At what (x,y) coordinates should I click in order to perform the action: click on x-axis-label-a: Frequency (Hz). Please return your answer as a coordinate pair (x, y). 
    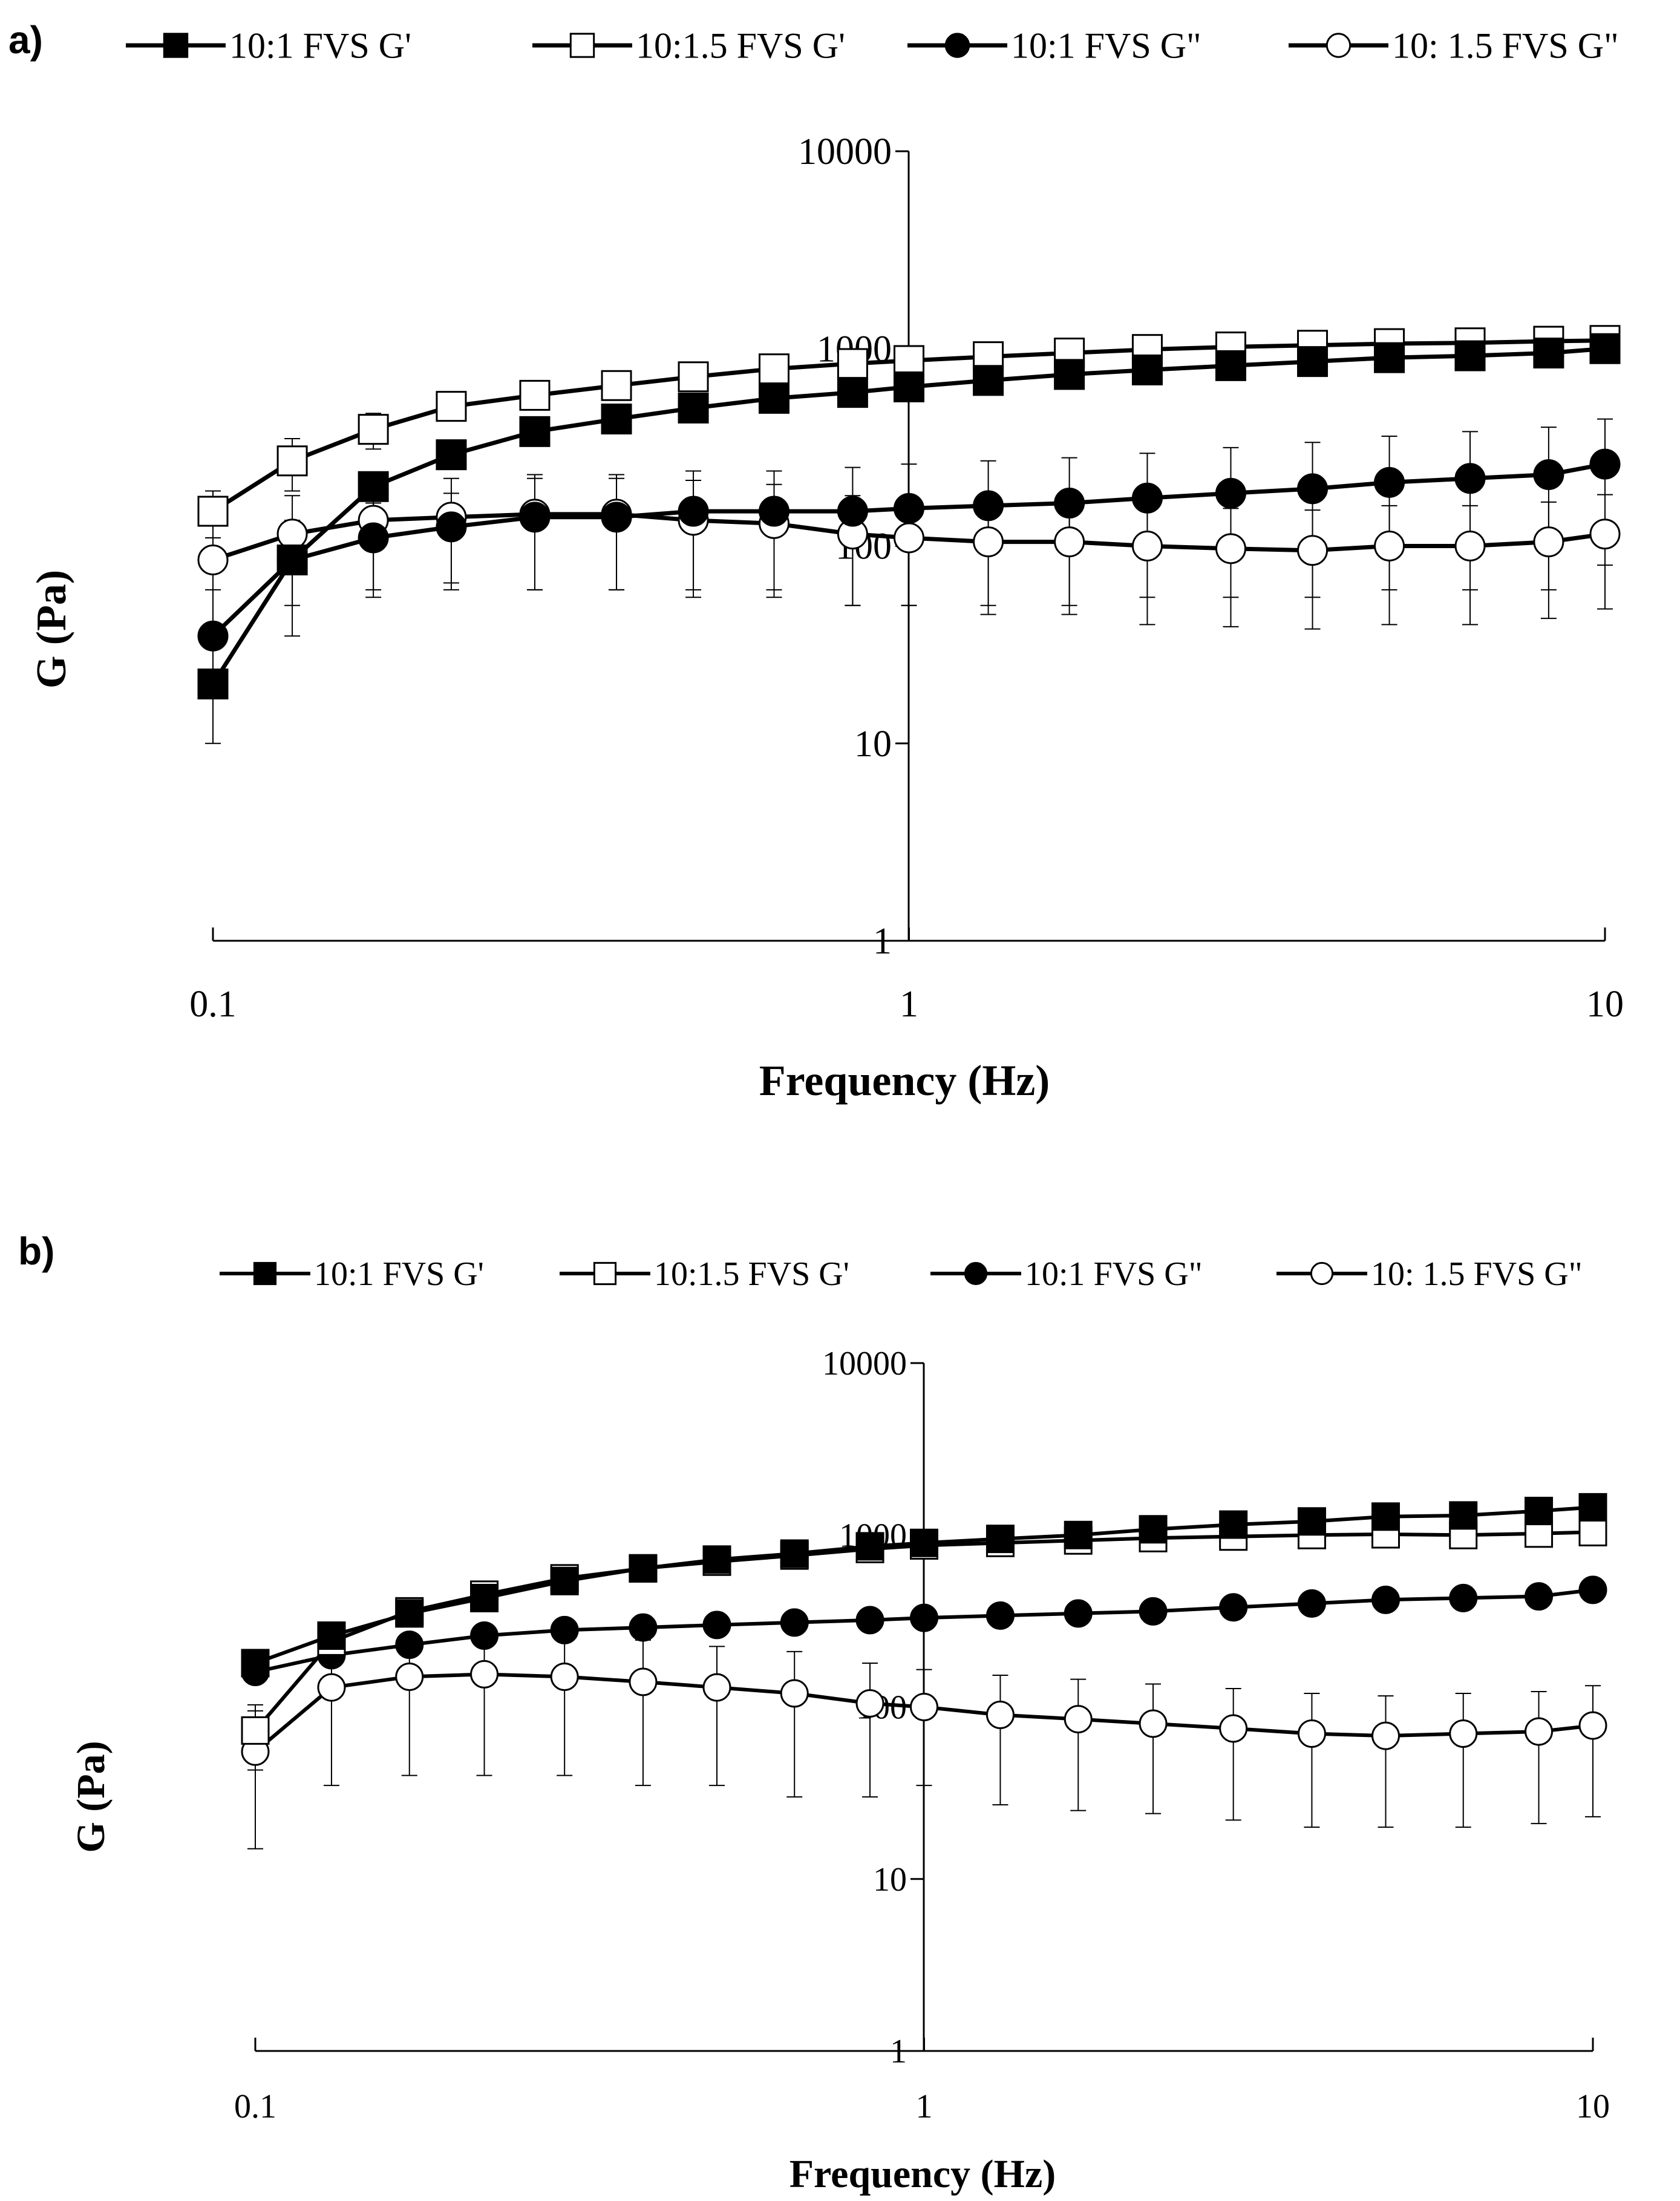
    Looking at the image, I should click on (904, 1080).